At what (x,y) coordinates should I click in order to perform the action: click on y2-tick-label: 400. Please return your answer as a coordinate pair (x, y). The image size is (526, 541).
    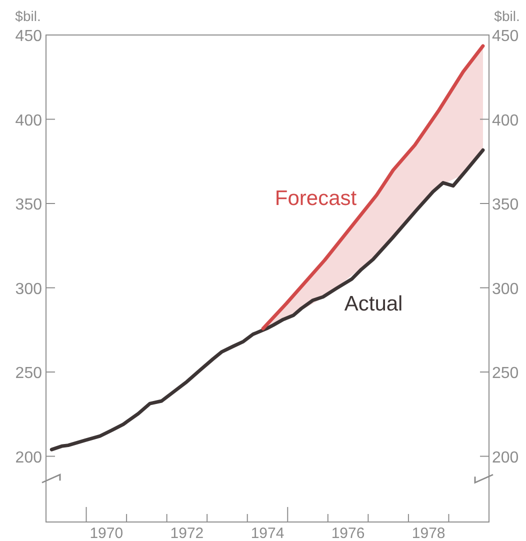
    Looking at the image, I should click on (505, 121).